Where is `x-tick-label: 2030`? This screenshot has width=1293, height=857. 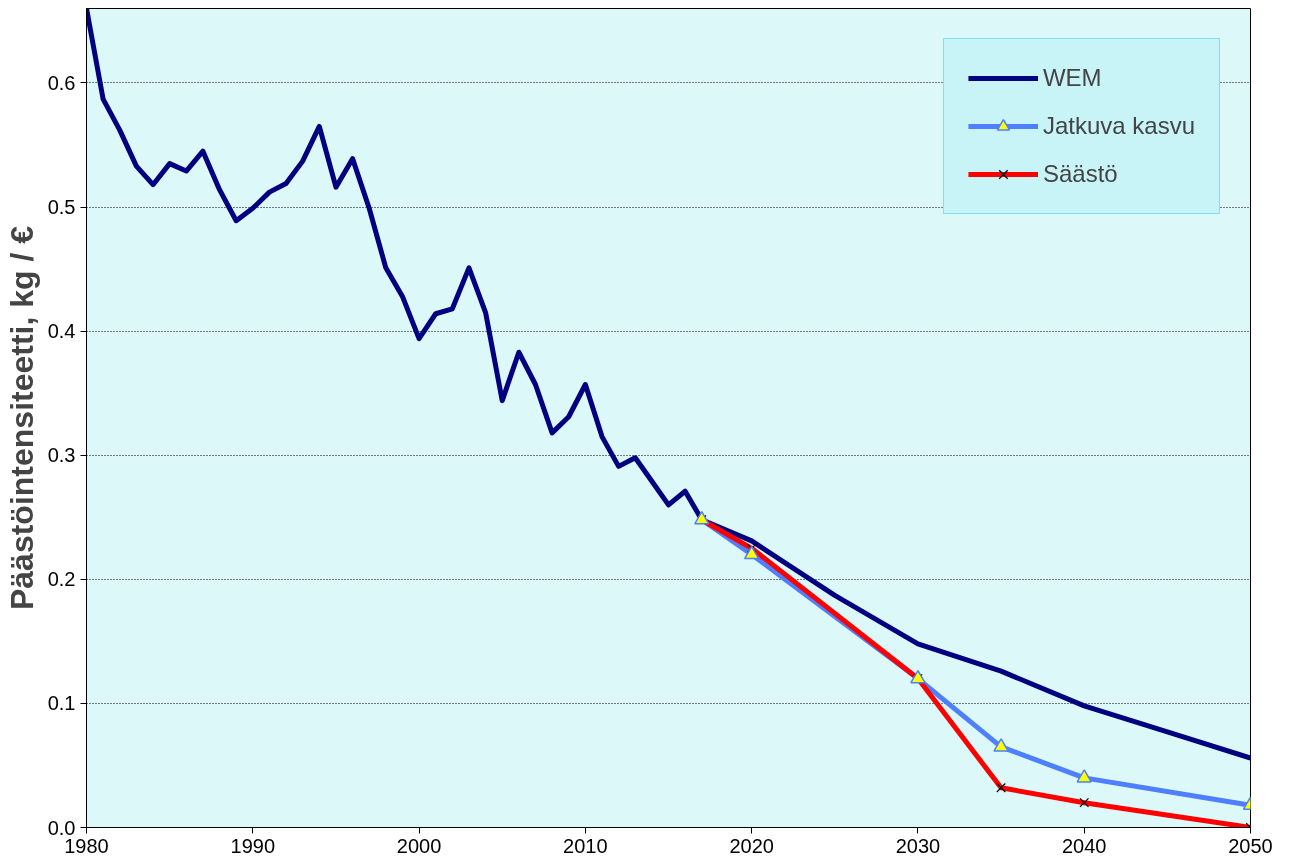
x-tick-label: 2030 is located at coordinates (918, 845).